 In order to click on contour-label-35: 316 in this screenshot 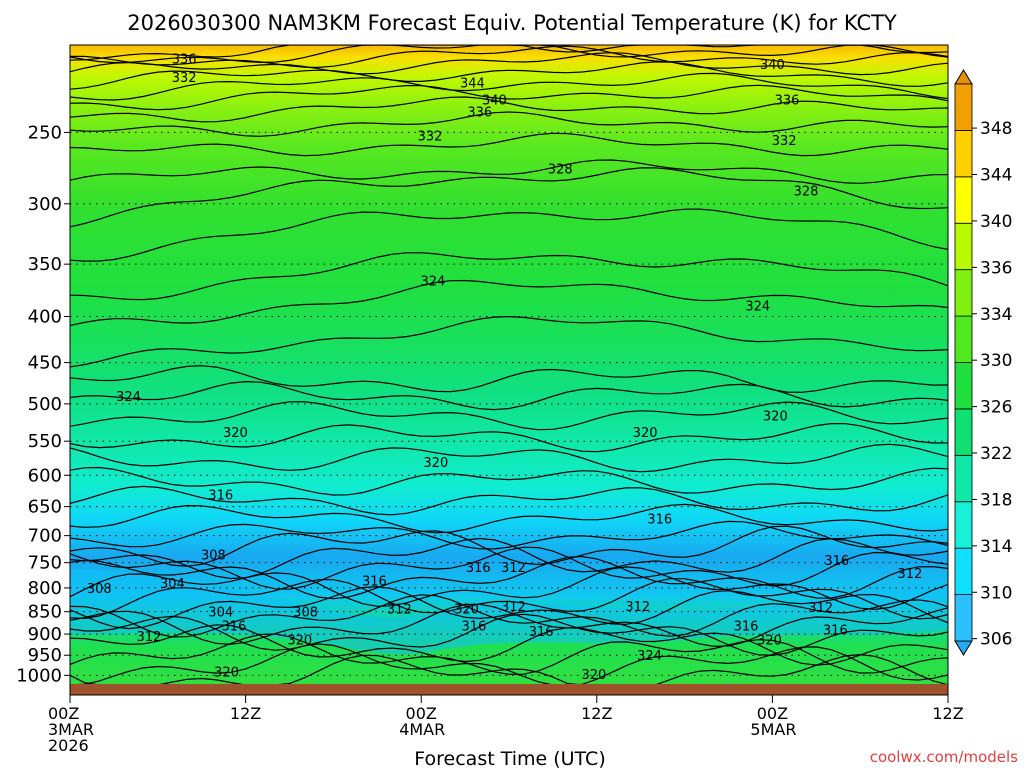, I will do `click(746, 626)`.